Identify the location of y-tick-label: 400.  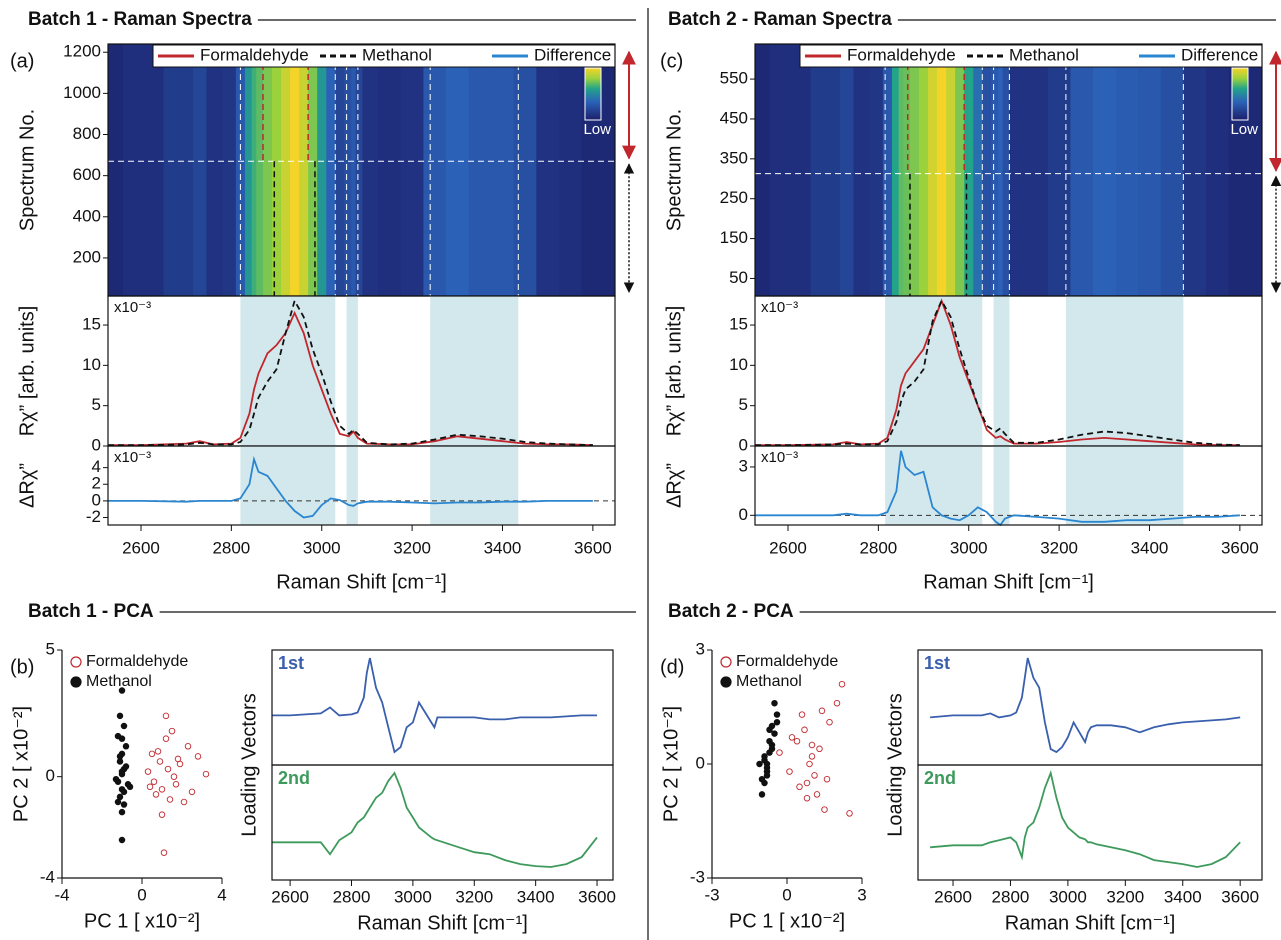
(87, 215).